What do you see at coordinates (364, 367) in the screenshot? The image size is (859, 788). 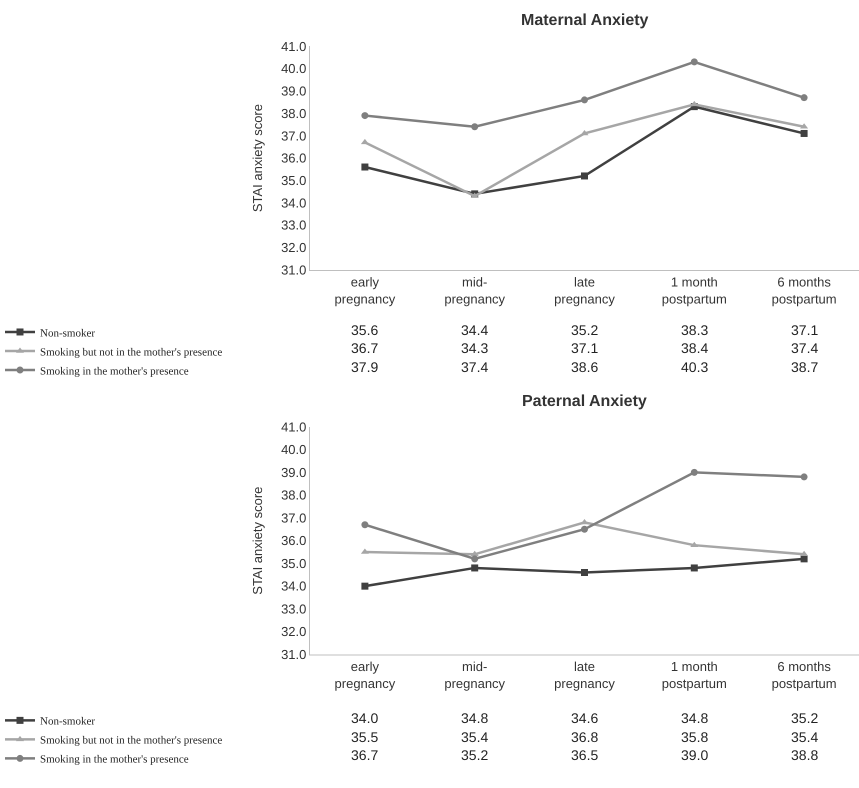 I see `data-label: 37.9` at bounding box center [364, 367].